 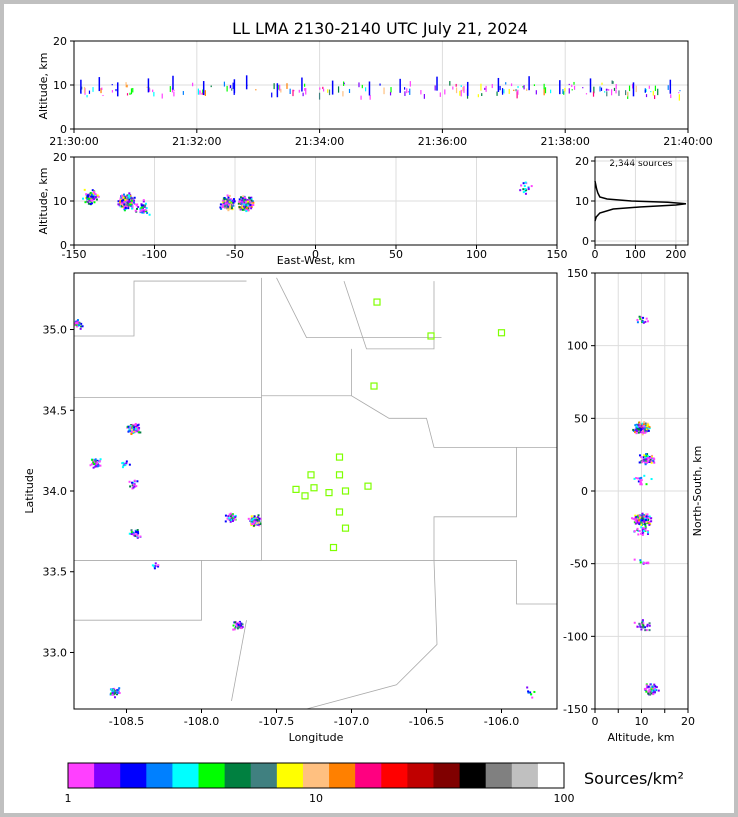 What do you see at coordinates (60, 157) in the screenshot?
I see `y-tick-label: 20` at bounding box center [60, 157].